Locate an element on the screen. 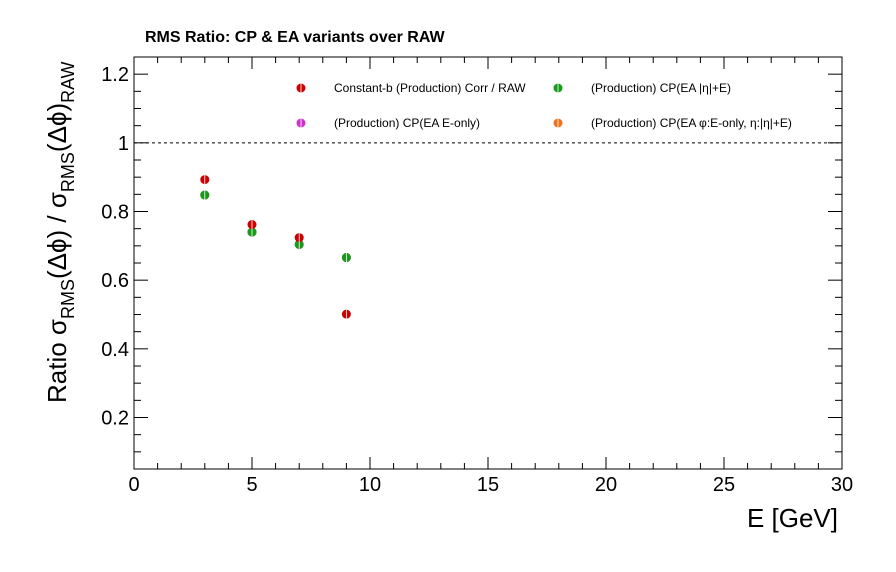 The height and width of the screenshot is (572, 896). y-tick-label: 0.6 is located at coordinates (115, 281).